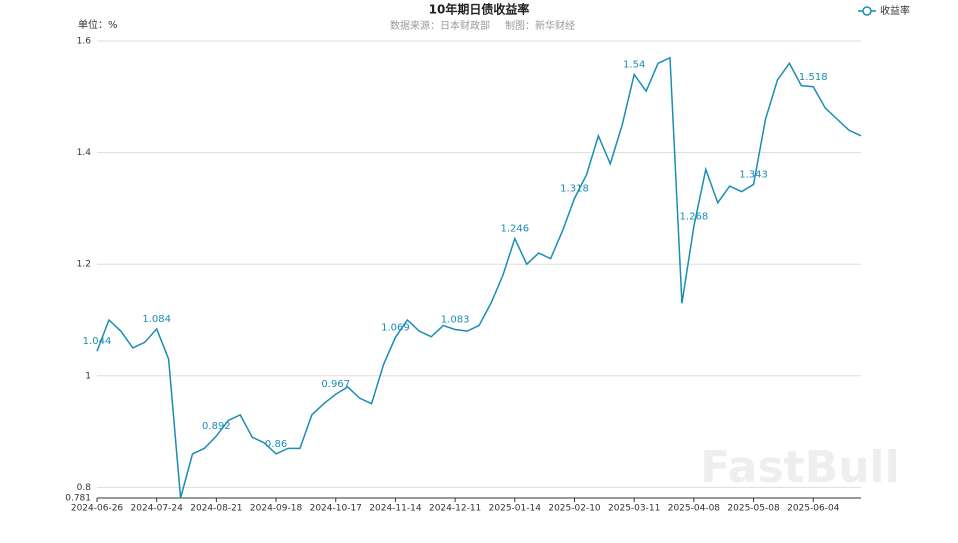 This screenshot has height=543, width=958. Describe the element at coordinates (157, 509) in the screenshot. I see `x-tick-label: 2024-07-24` at that location.